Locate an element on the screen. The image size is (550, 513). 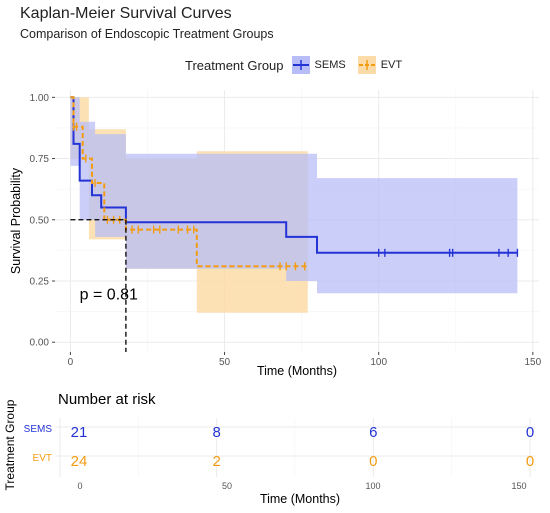
y-tick-label: 0.25 is located at coordinates (40, 281).